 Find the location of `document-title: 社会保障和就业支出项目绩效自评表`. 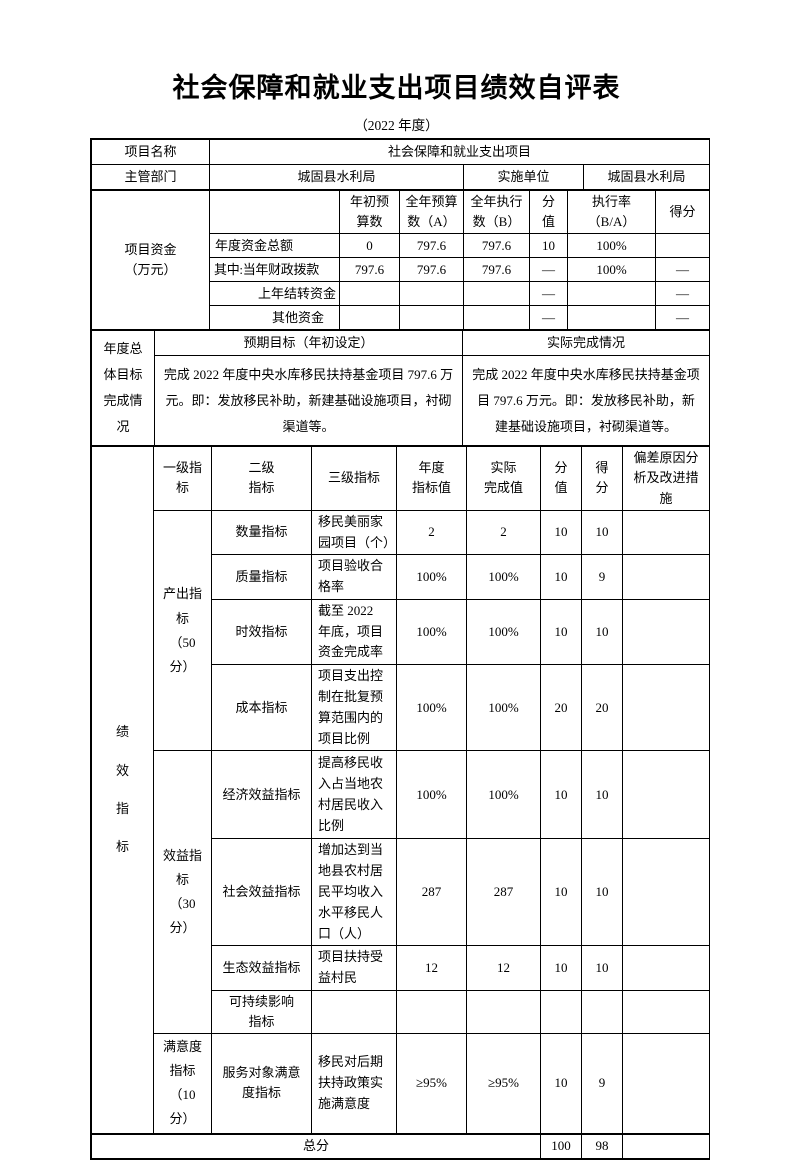

document-title: 社会保障和就业支出项目绩效自评表 is located at coordinates (396, 88).